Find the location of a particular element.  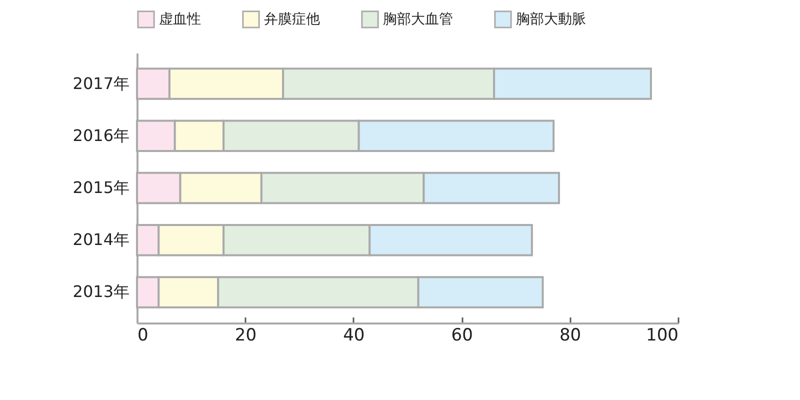

legend-label: 虚血性 is located at coordinates (180, 19).